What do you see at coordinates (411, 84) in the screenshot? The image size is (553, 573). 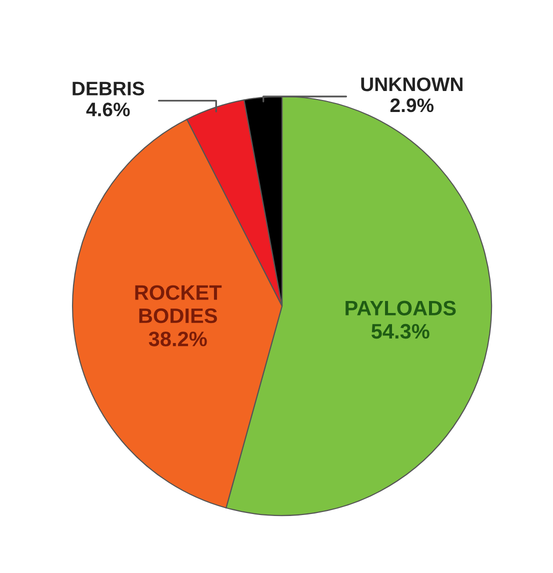 I see `slice-label: UNKNOWN` at bounding box center [411, 84].